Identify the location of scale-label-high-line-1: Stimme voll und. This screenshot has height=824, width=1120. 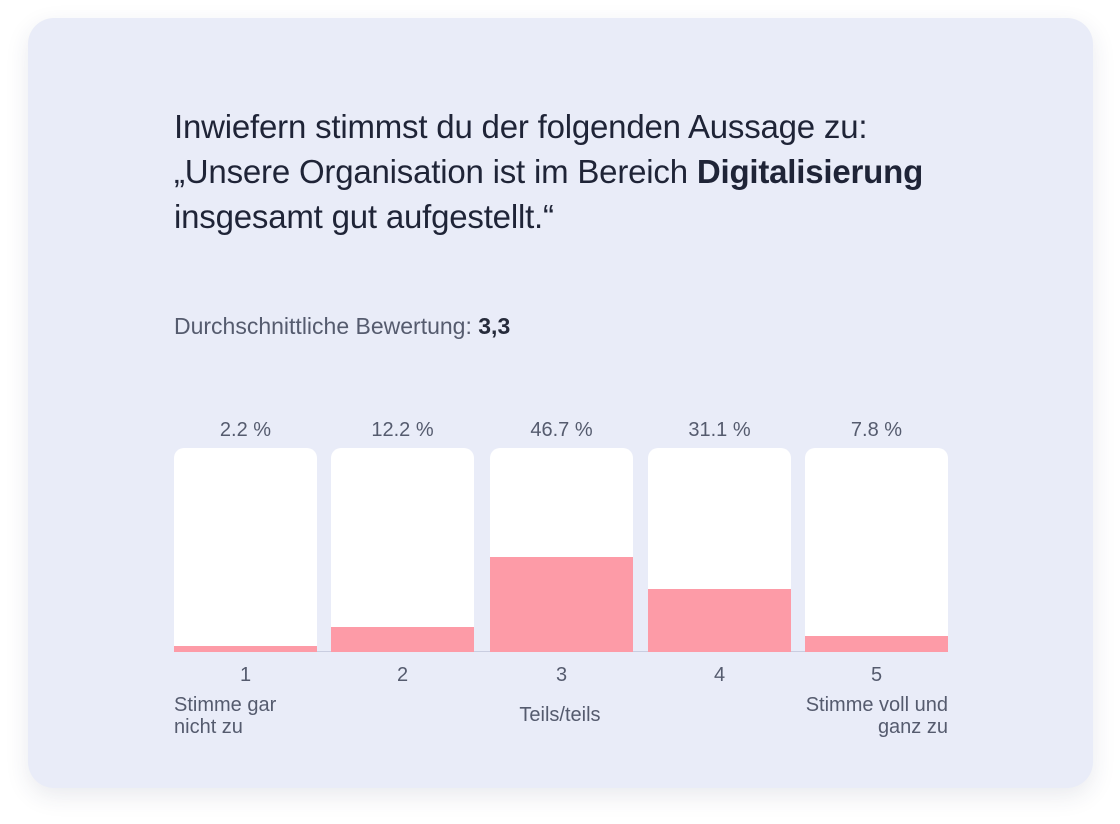
(876, 705).